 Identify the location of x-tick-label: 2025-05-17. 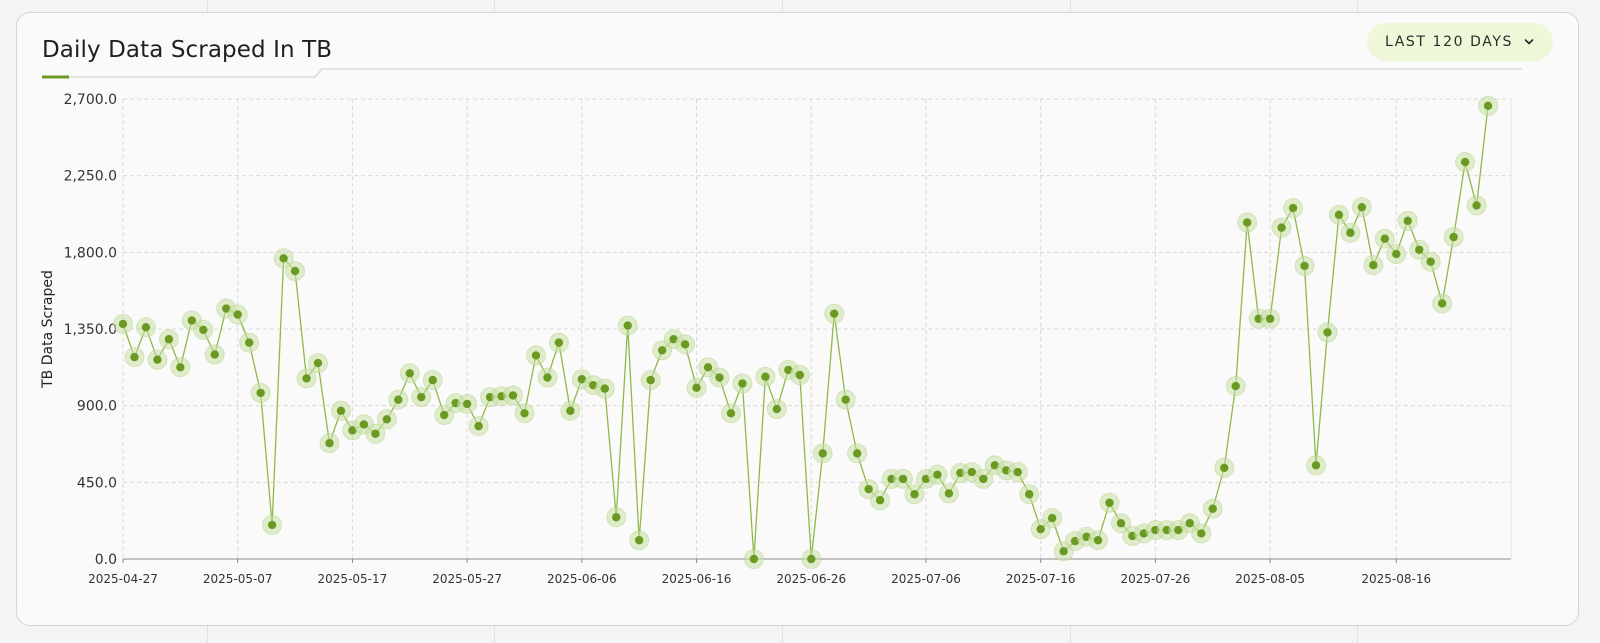
(353, 579).